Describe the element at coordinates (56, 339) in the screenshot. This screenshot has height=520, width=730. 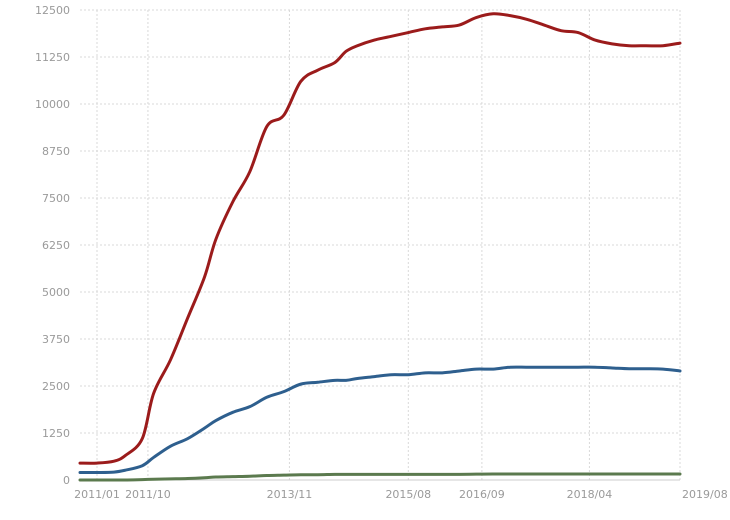
I see `y-tick-label: 3750` at that location.